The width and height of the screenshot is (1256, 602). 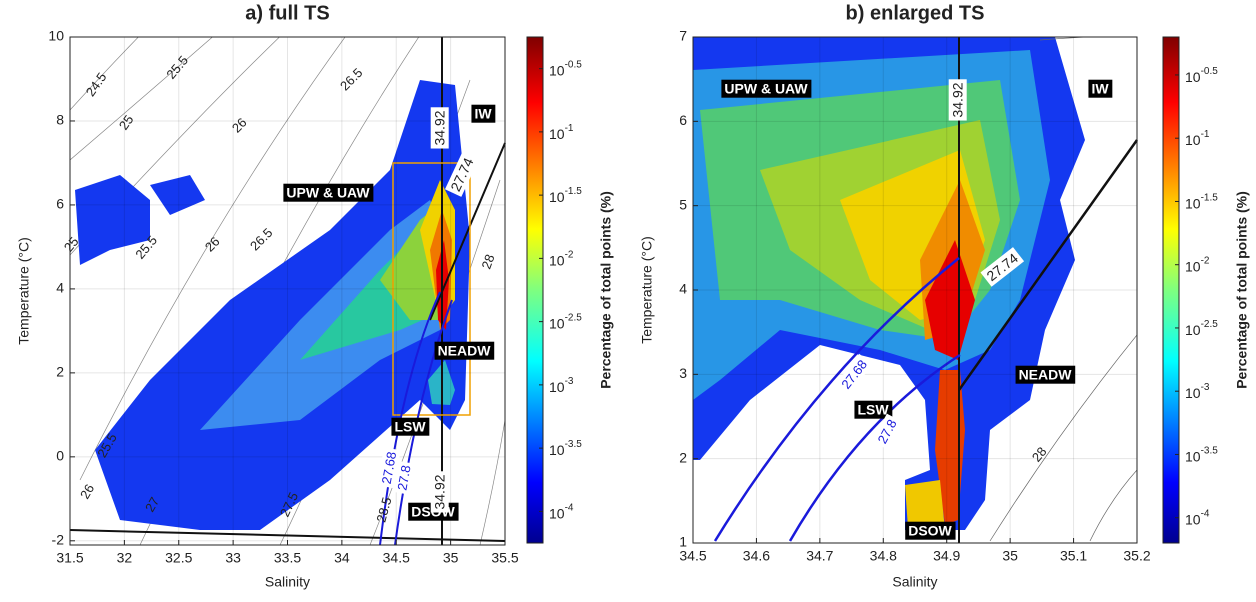 What do you see at coordinates (60, 288) in the screenshot?
I see `y-tick-label: 4` at bounding box center [60, 288].